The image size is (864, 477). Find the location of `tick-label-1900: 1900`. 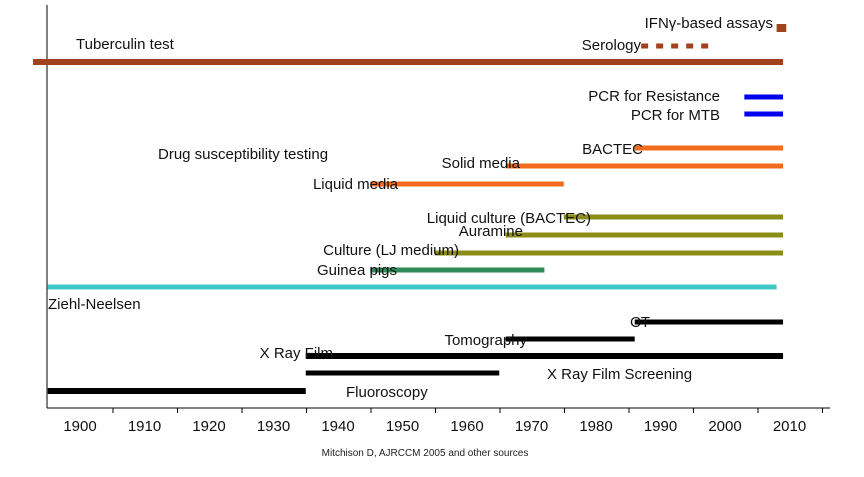

tick-label-1900: 1900 is located at coordinates (79, 426).